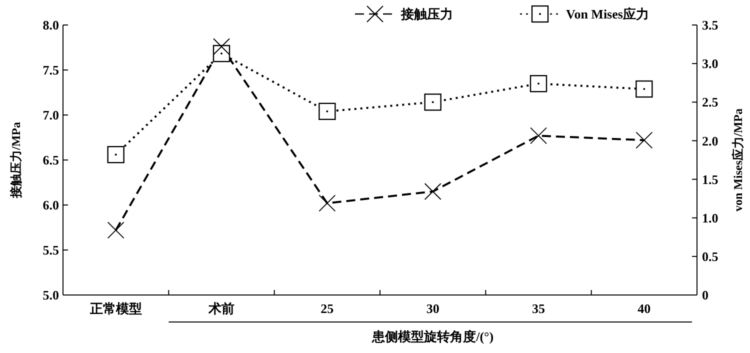  Describe the element at coordinates (432, 336) in the screenshot. I see `x-axis-title: 患侧模型旋转角度/(°)` at that location.